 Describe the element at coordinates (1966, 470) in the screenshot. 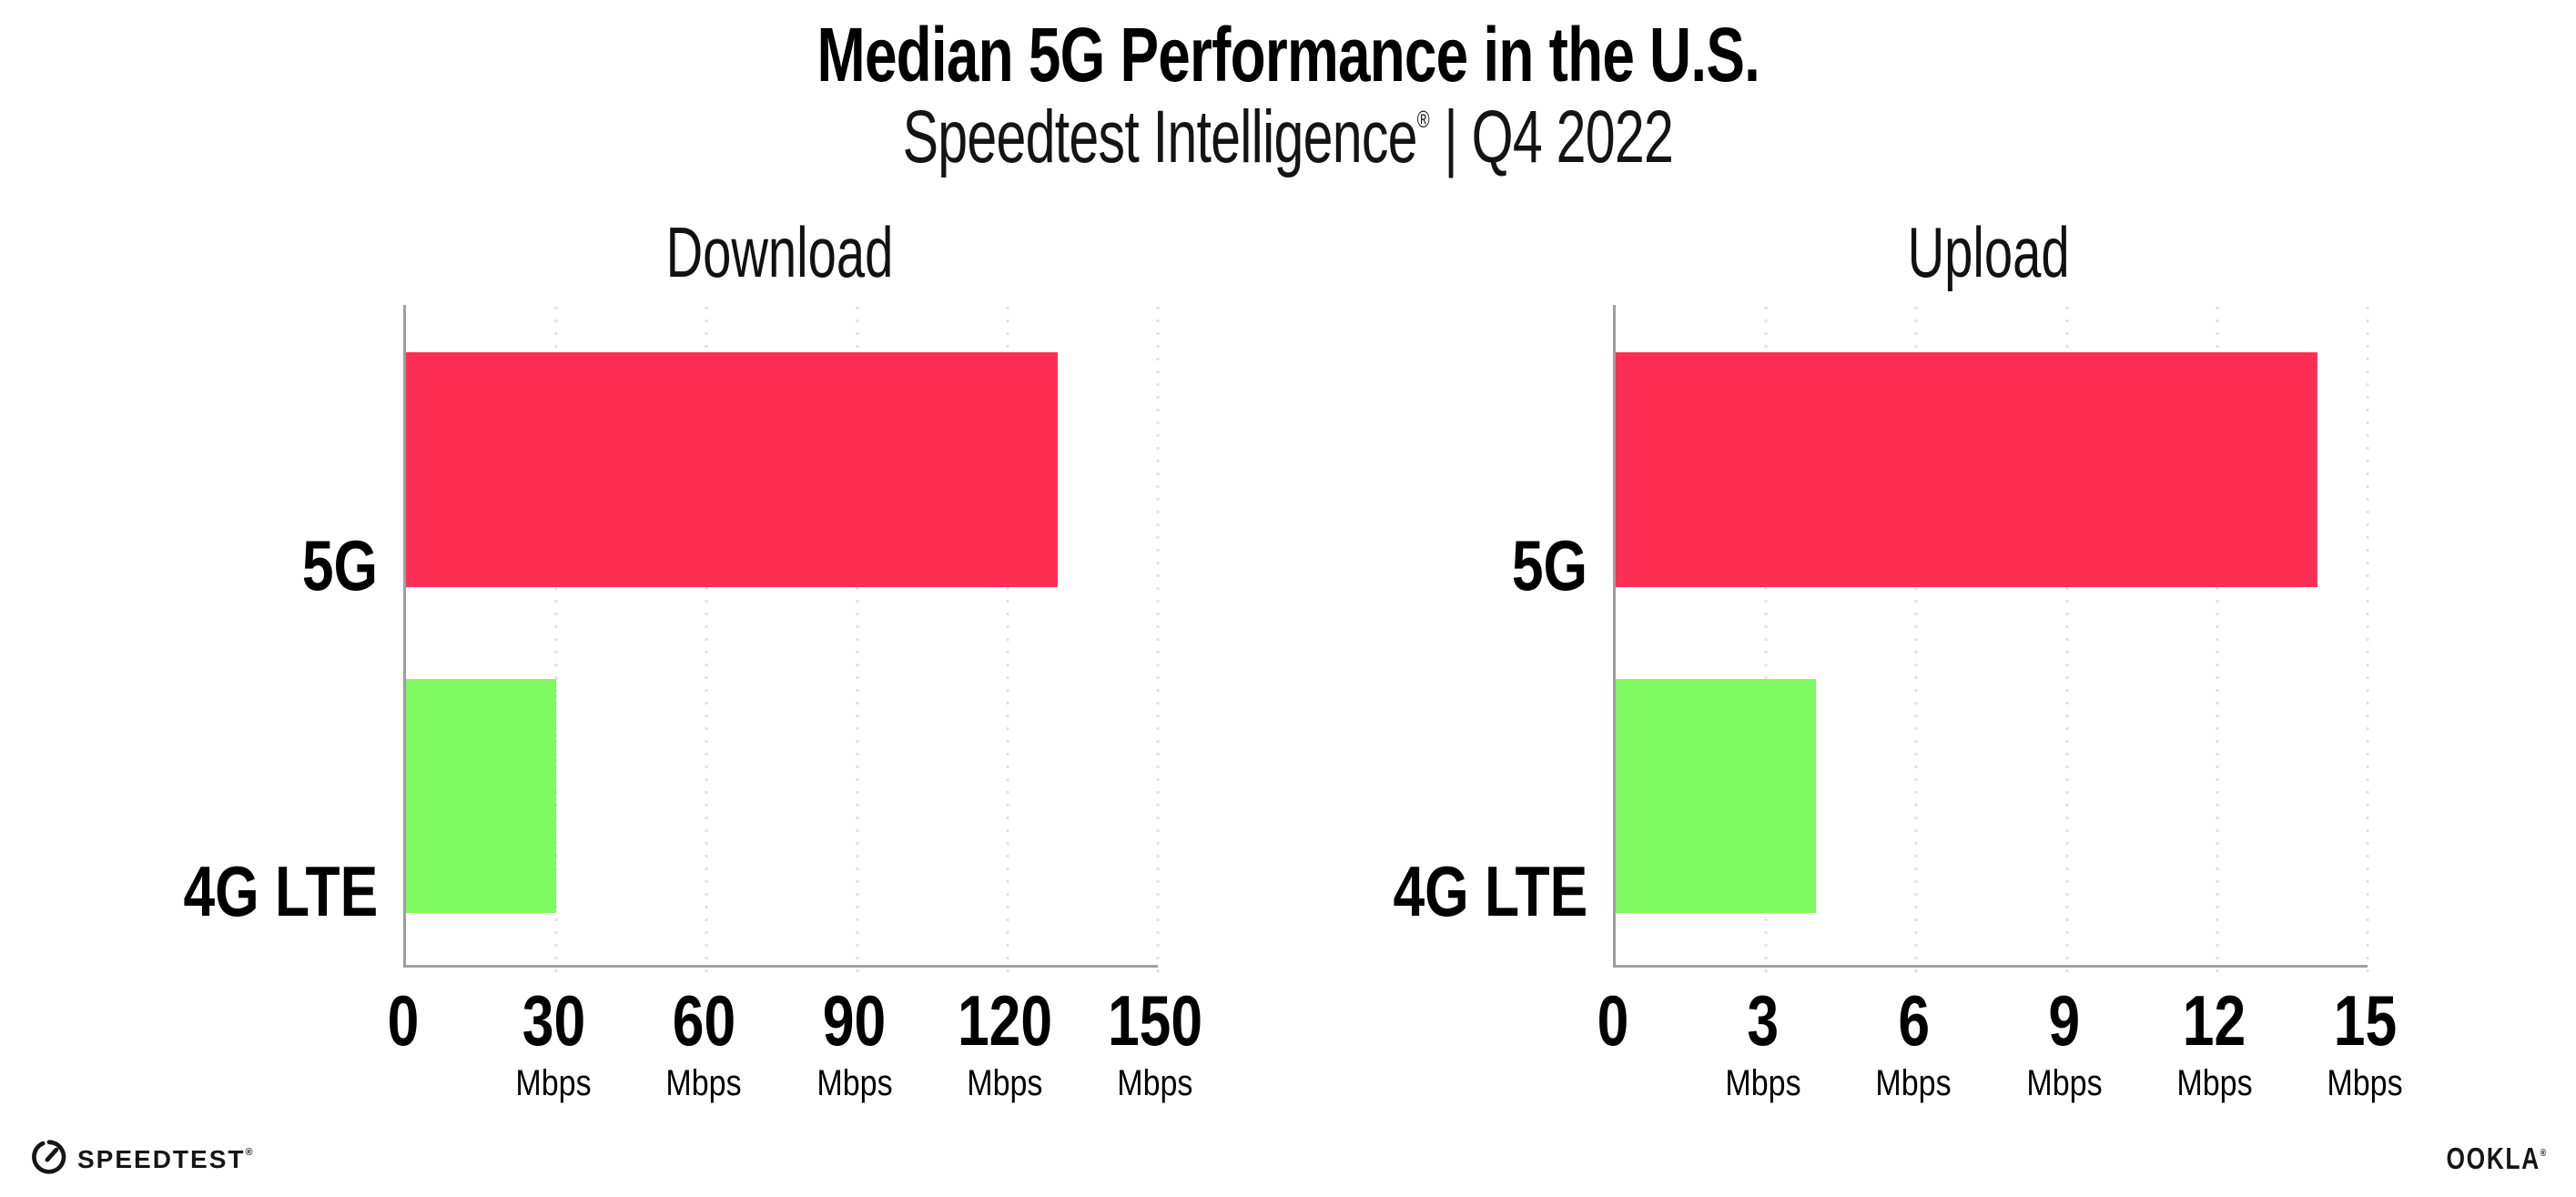

I see `bar-5g-upload` at that location.